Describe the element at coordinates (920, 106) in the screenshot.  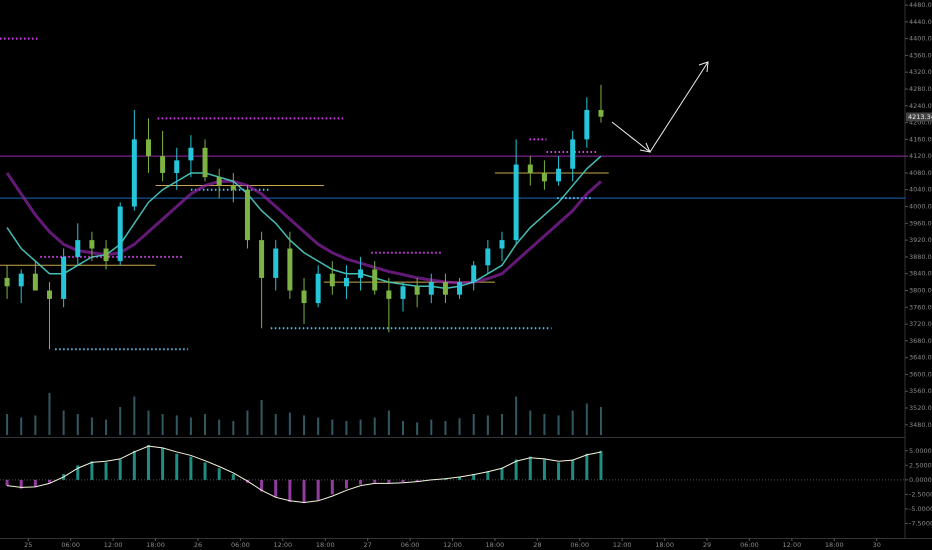
I see `y-tick-label: 4240.00` at that location.